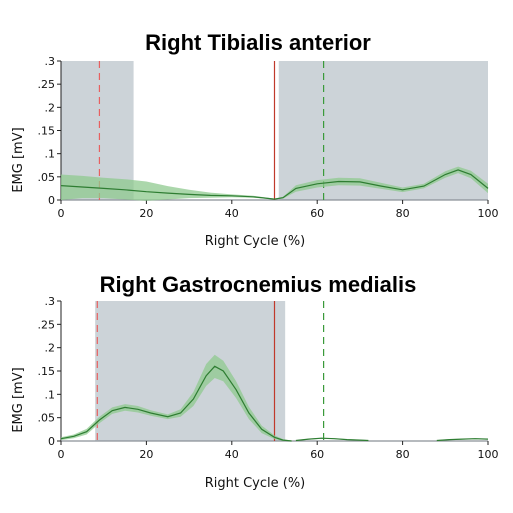  Describe the element at coordinates (383, 130) in the screenshot. I see `activity-region` at that location.